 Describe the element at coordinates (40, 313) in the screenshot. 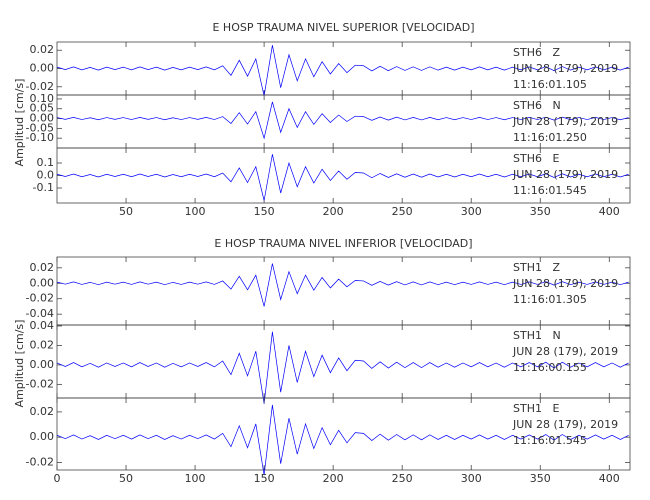

I see `y-tick-label: -0.04` at that location.